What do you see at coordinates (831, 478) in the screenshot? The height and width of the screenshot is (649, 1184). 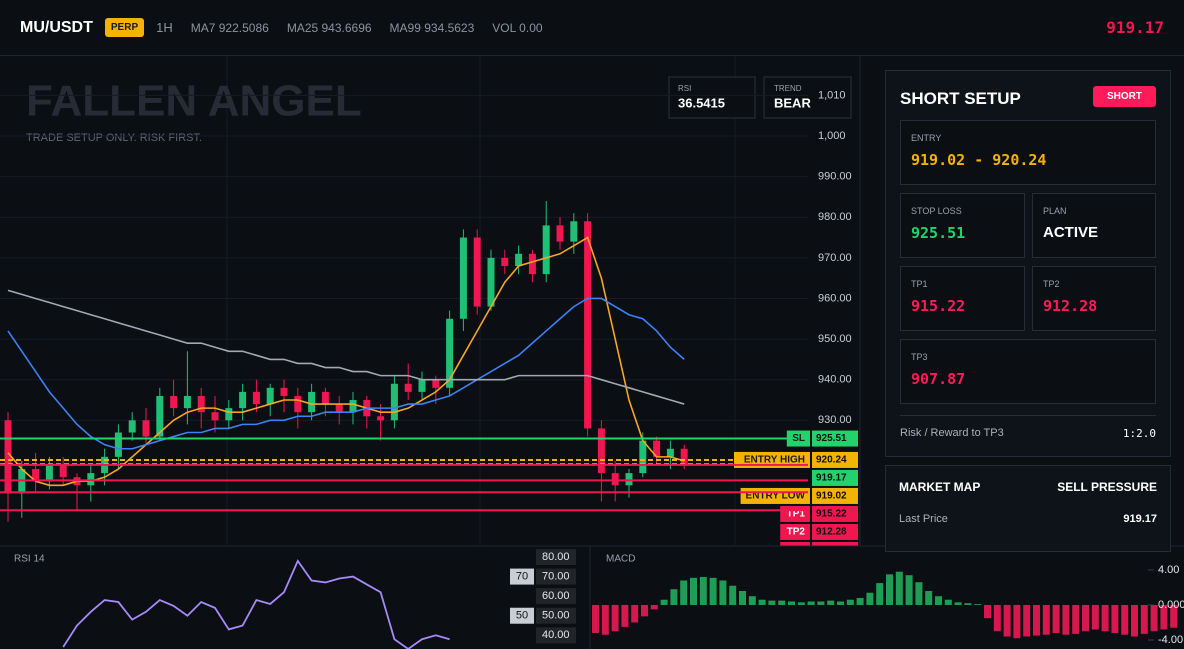 I see `level-value: 919.17` at bounding box center [831, 478].